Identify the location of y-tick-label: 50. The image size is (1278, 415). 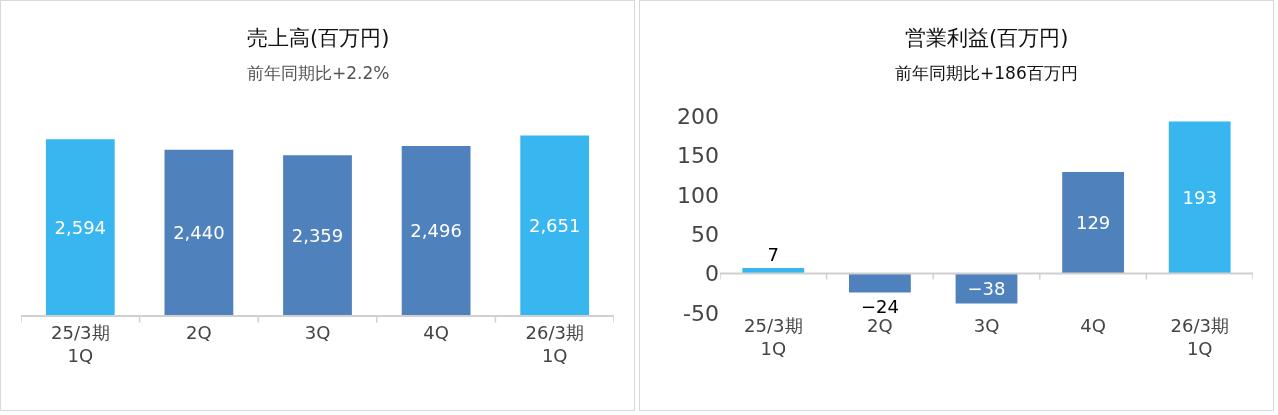
(705, 234).